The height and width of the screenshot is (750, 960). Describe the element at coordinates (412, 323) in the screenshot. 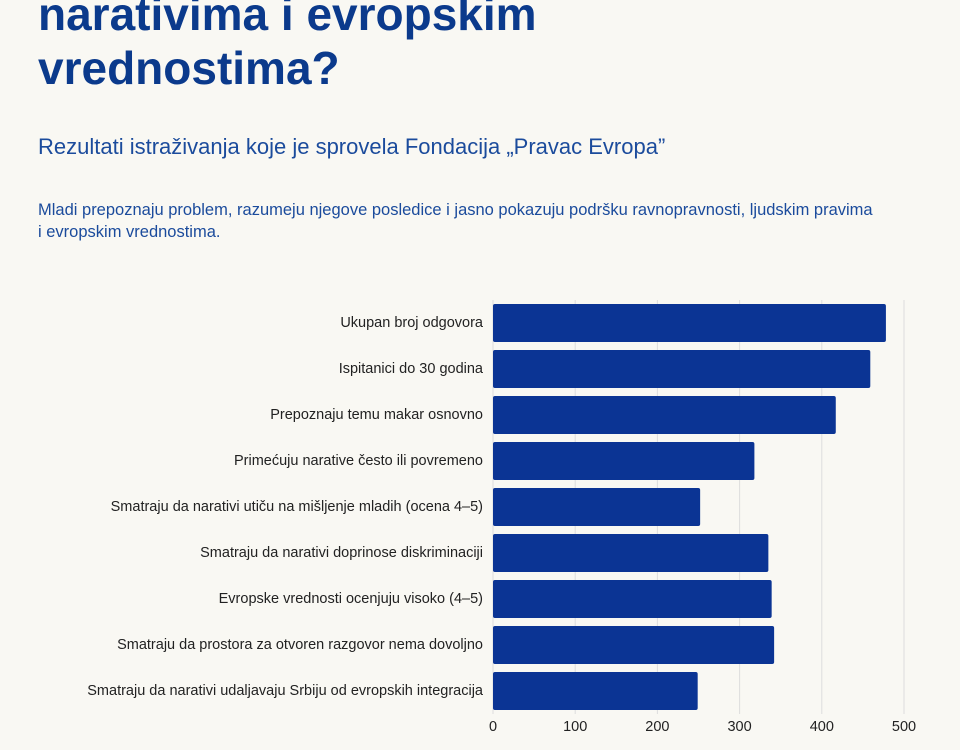

I see `y-tick-label: Ukupan broj odgovora` at that location.